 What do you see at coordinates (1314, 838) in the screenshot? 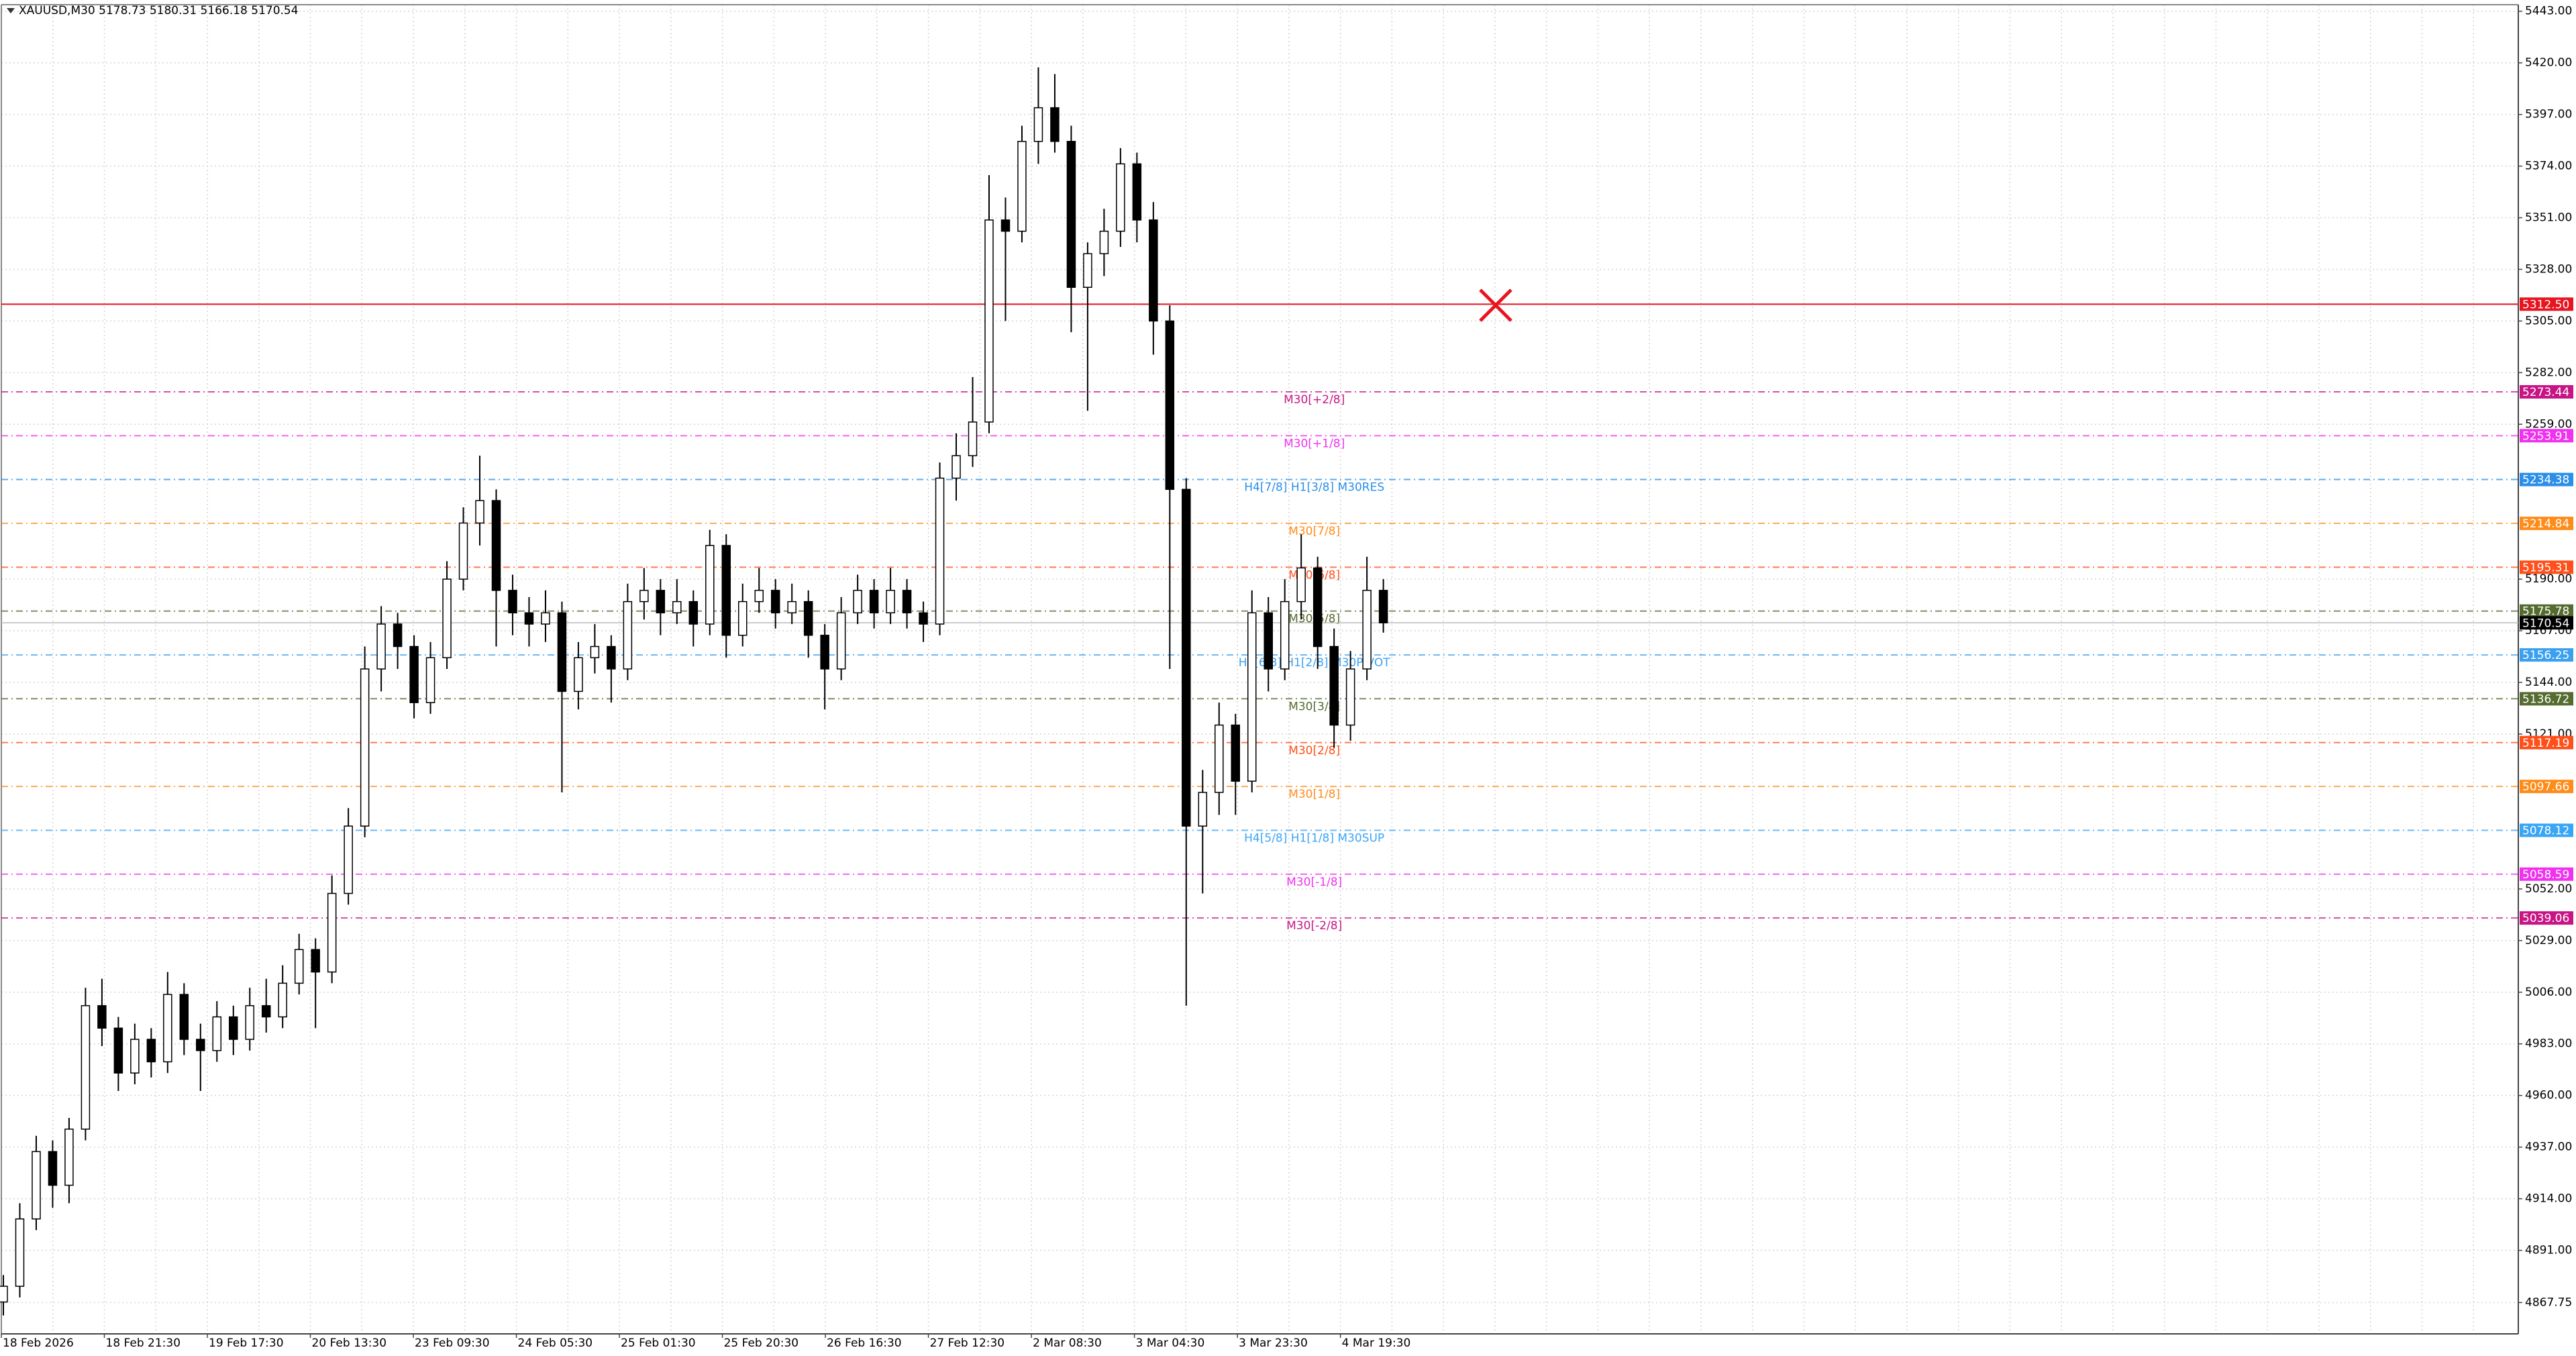
I see `level-label: H4[5/8] H1[1/8] M30SUP` at bounding box center [1314, 838].